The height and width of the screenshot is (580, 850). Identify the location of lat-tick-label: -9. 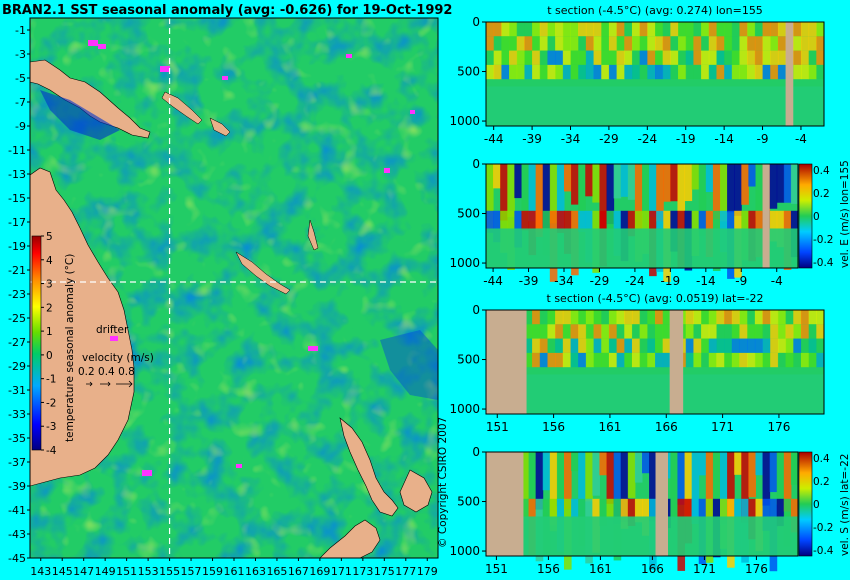
(20, 126).